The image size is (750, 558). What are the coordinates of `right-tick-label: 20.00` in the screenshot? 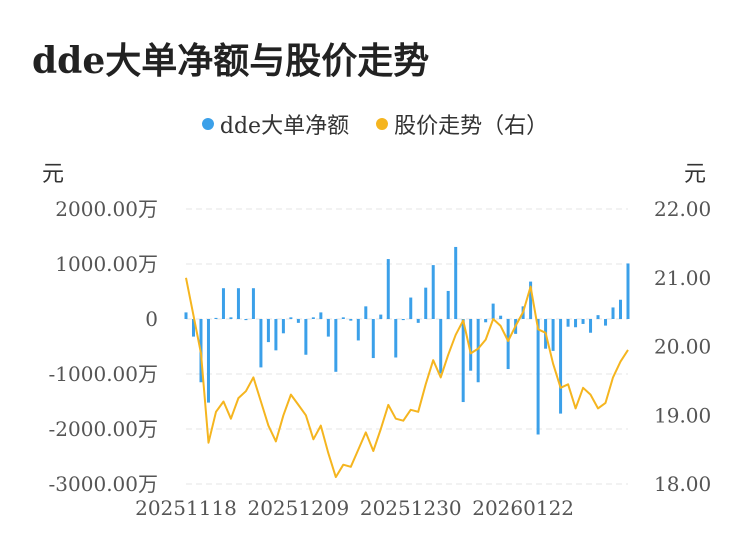 It's located at (682, 347).